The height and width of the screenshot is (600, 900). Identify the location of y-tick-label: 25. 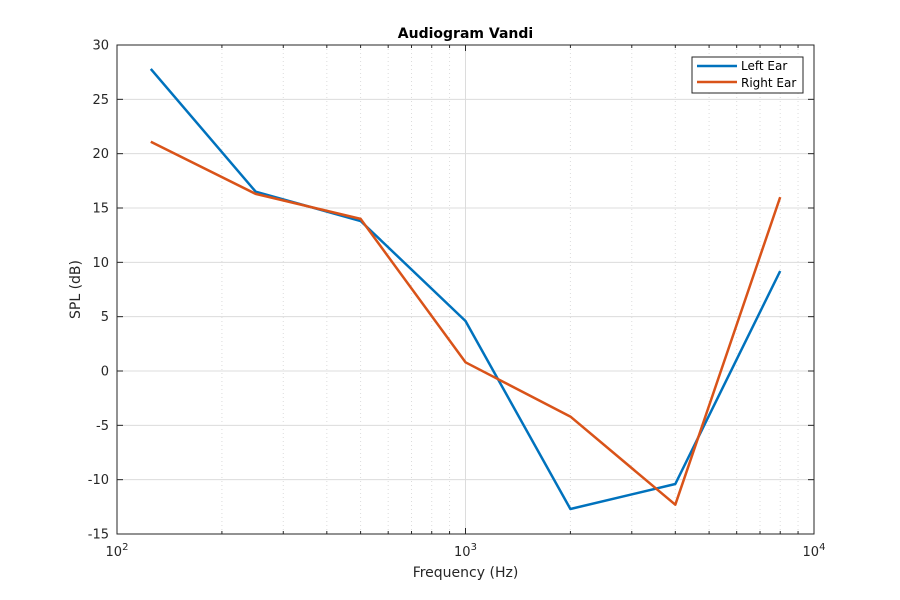
(100, 100).